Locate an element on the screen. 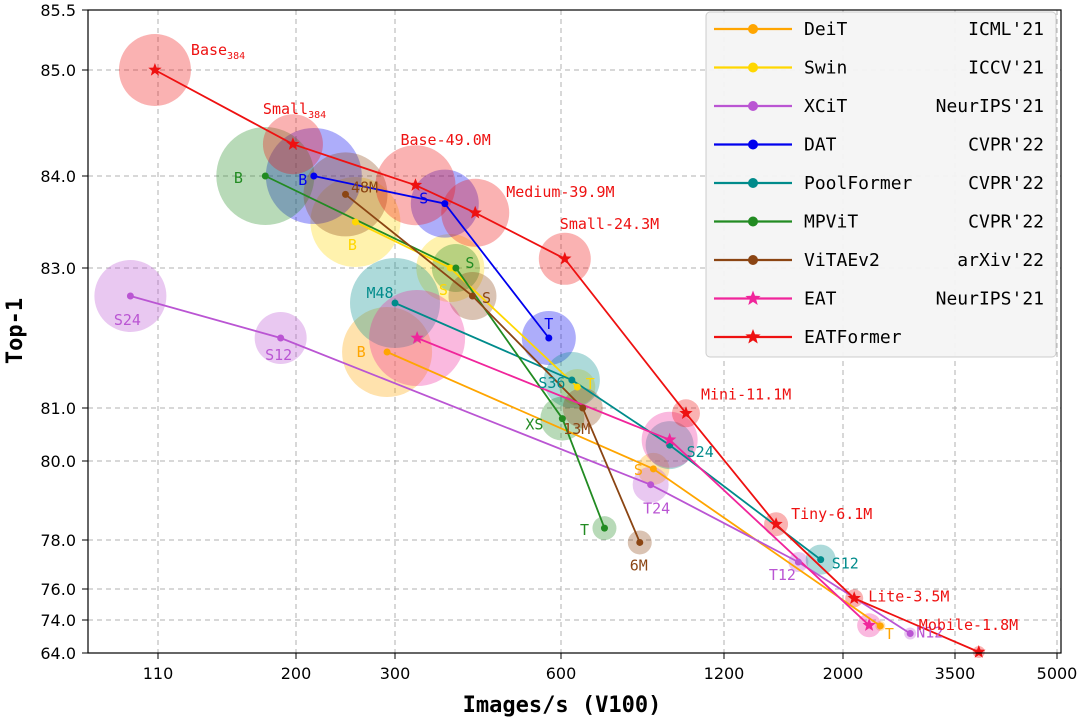 This screenshot has height=720, width=1085. label-eatformer-base-49-0m: Base-49.0M is located at coordinates (445, 140).